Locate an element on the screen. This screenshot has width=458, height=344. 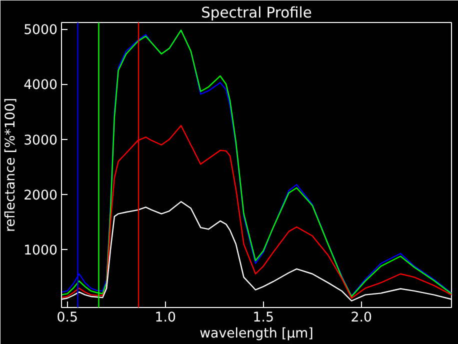
x-tick-label: 1.5 is located at coordinates (263, 318).